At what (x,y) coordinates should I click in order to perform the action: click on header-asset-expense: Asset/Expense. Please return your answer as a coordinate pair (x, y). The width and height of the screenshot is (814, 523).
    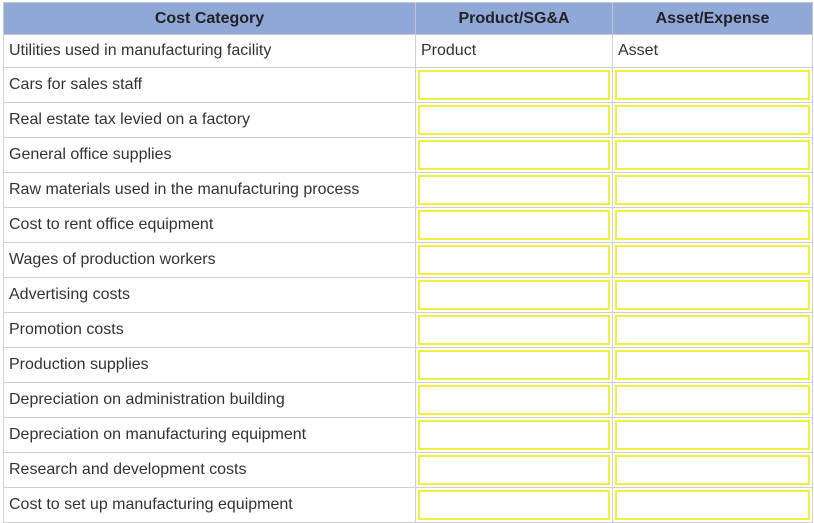
    Looking at the image, I should click on (712, 18).